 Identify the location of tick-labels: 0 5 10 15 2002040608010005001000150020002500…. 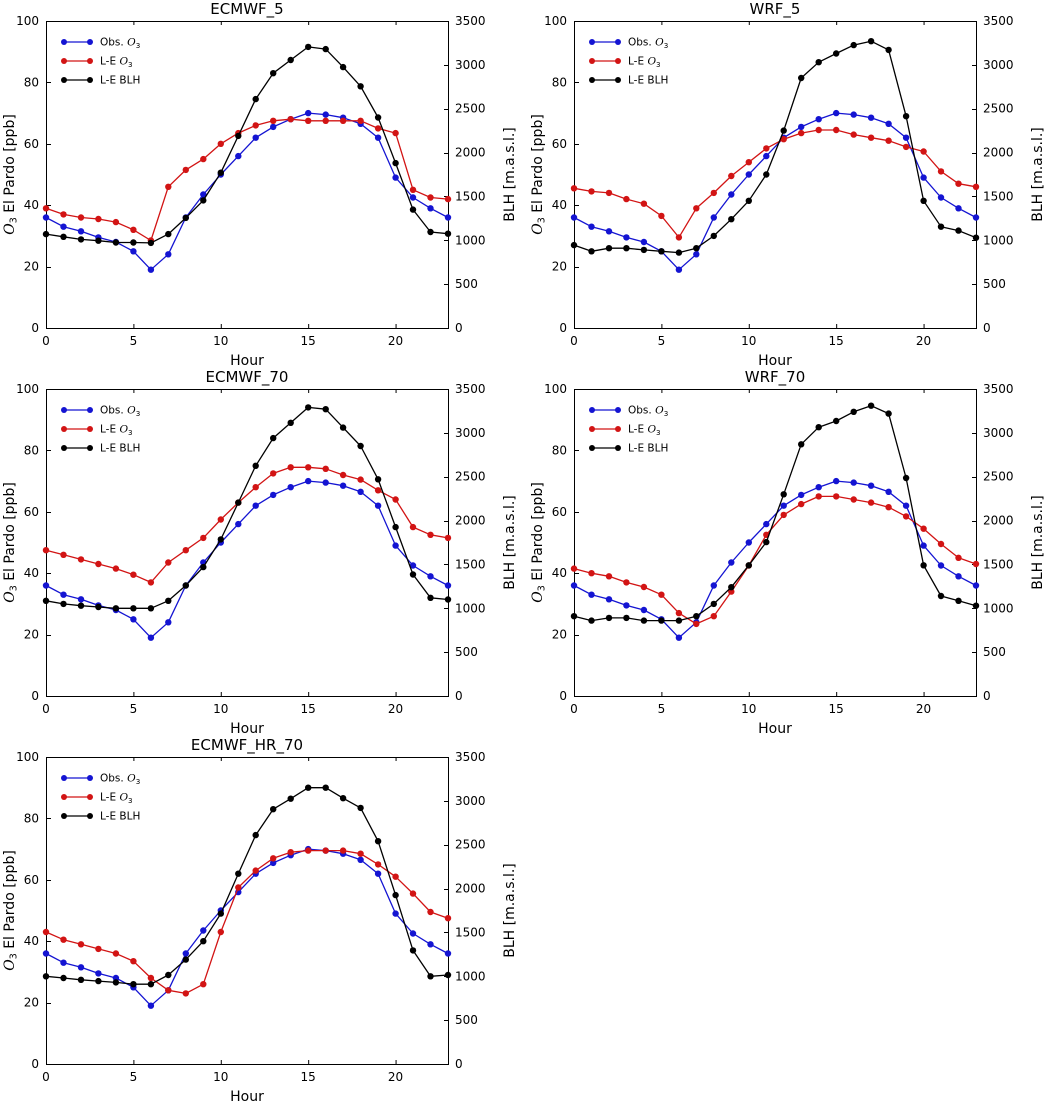
(250, 917).